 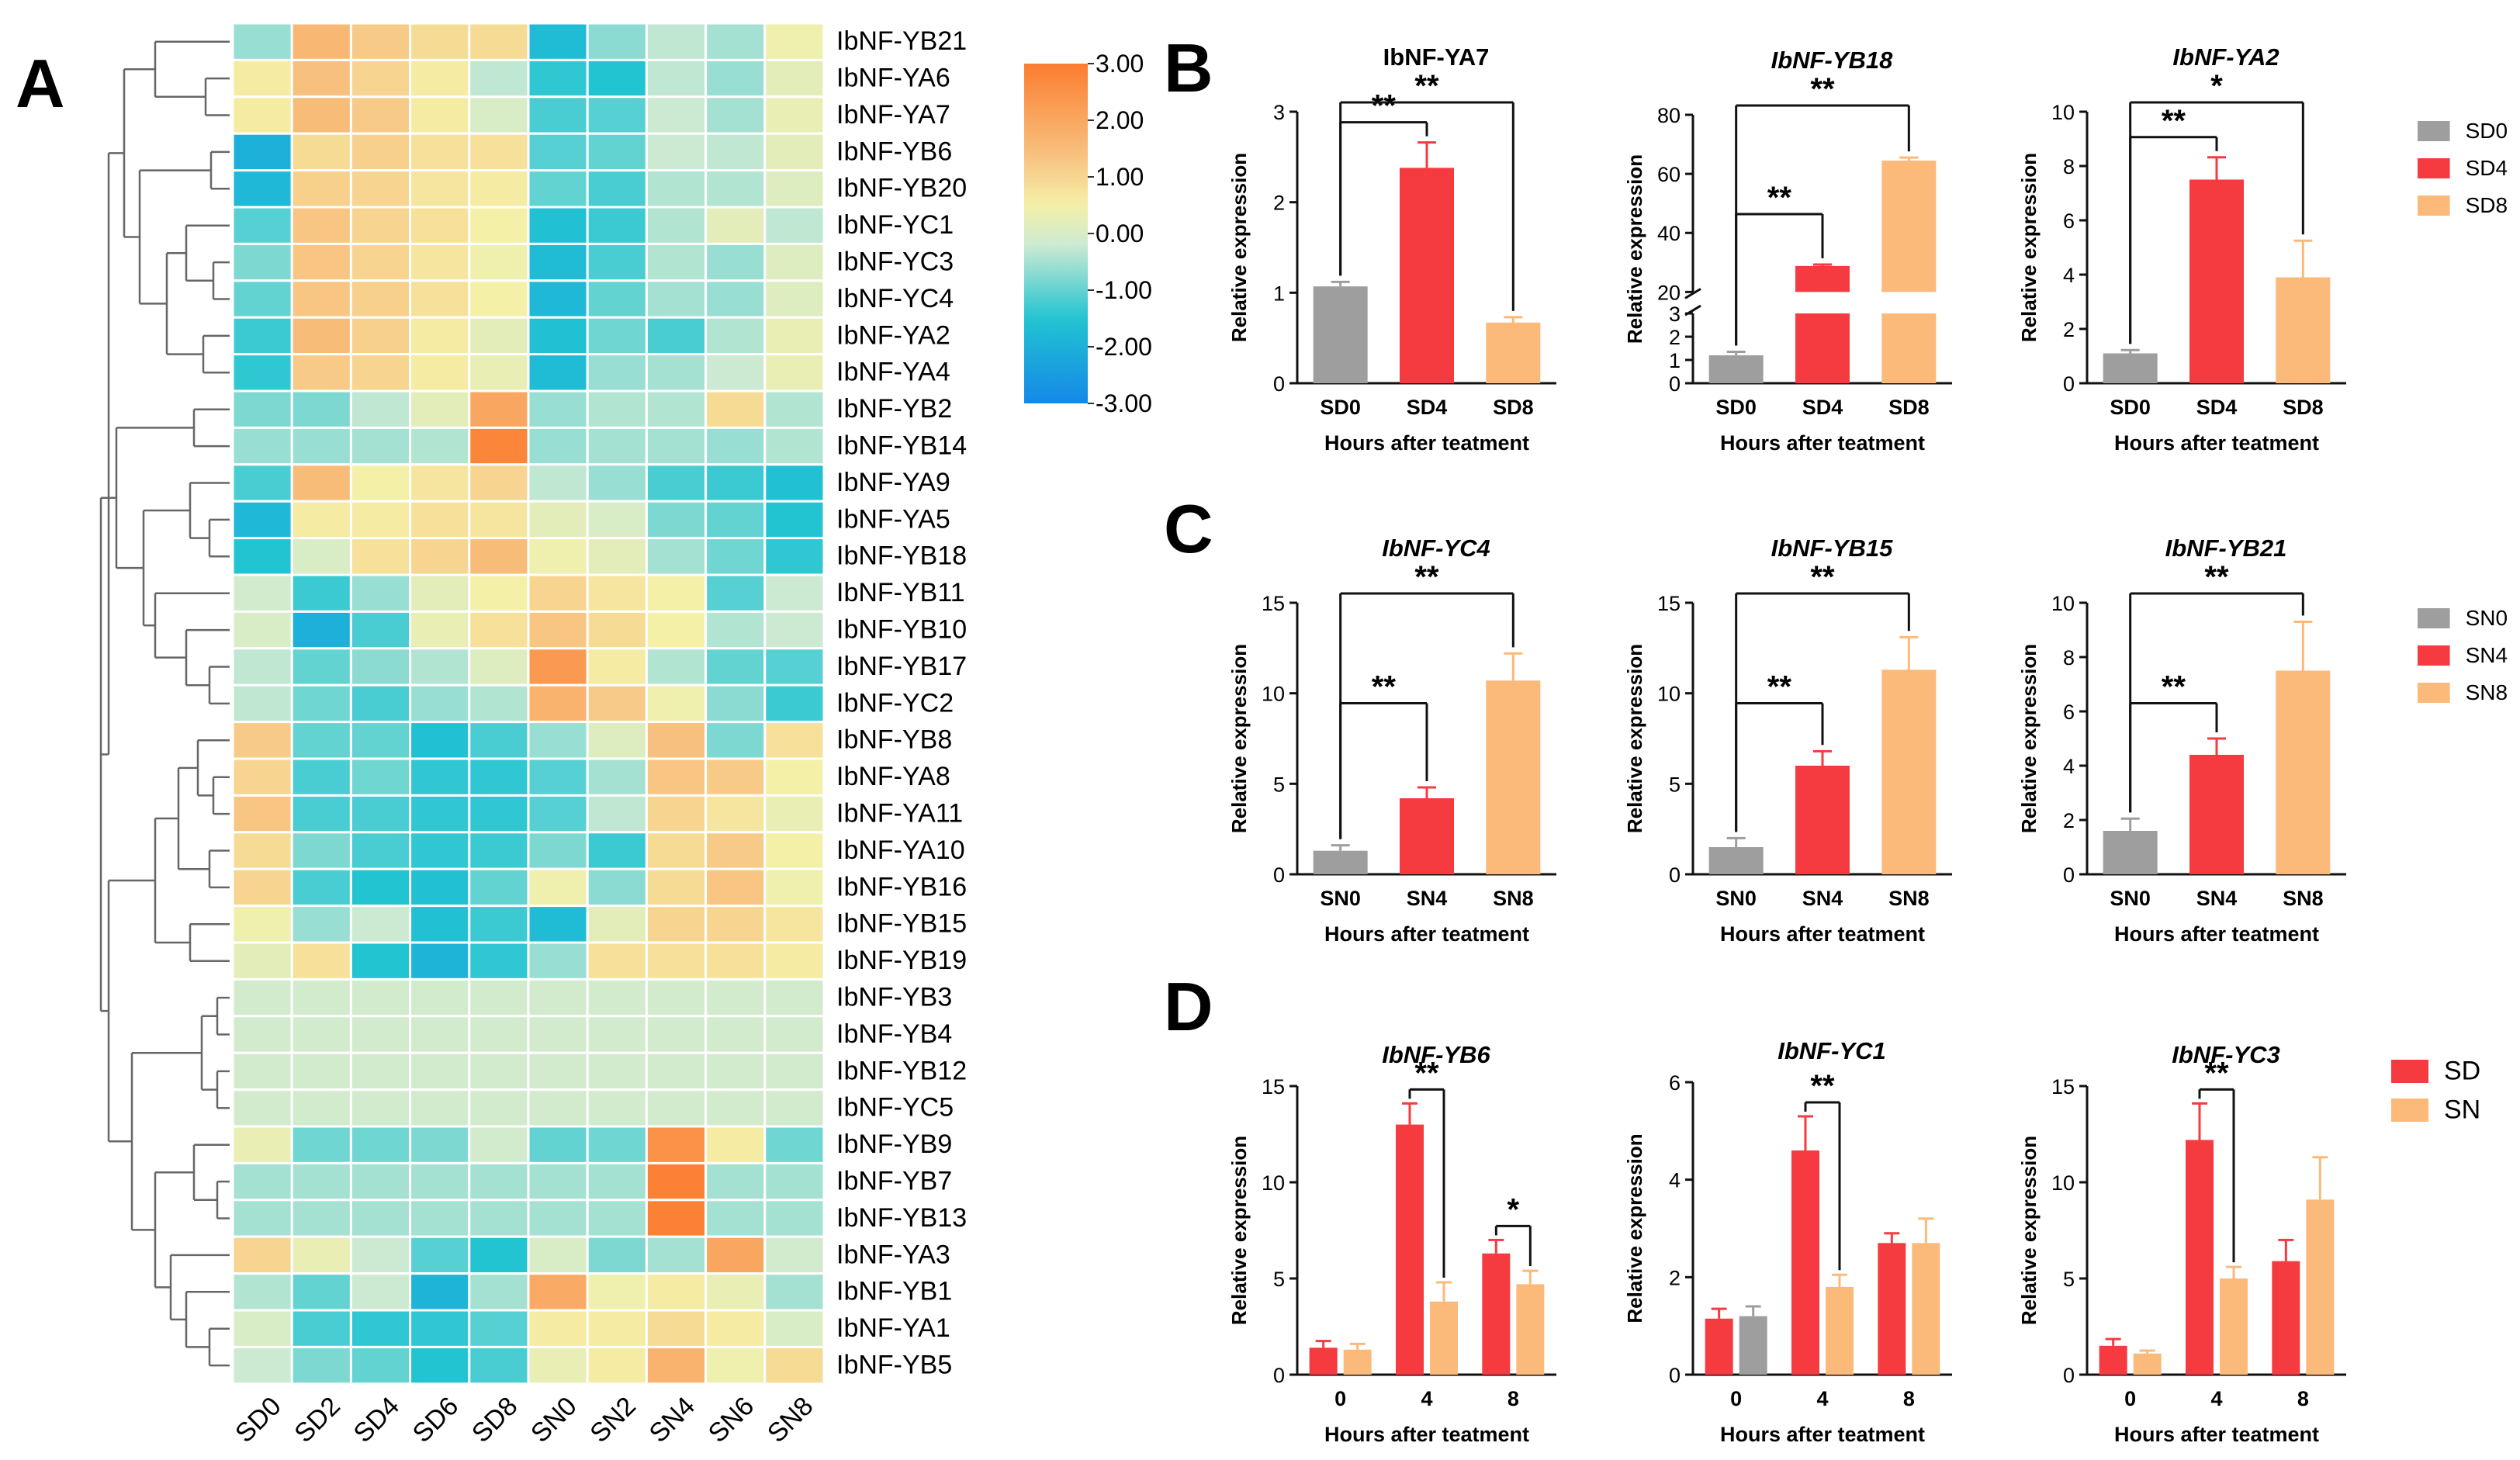 What do you see at coordinates (894, 409) in the screenshot?
I see `heatmap-row-label: IbNF-YB2` at bounding box center [894, 409].